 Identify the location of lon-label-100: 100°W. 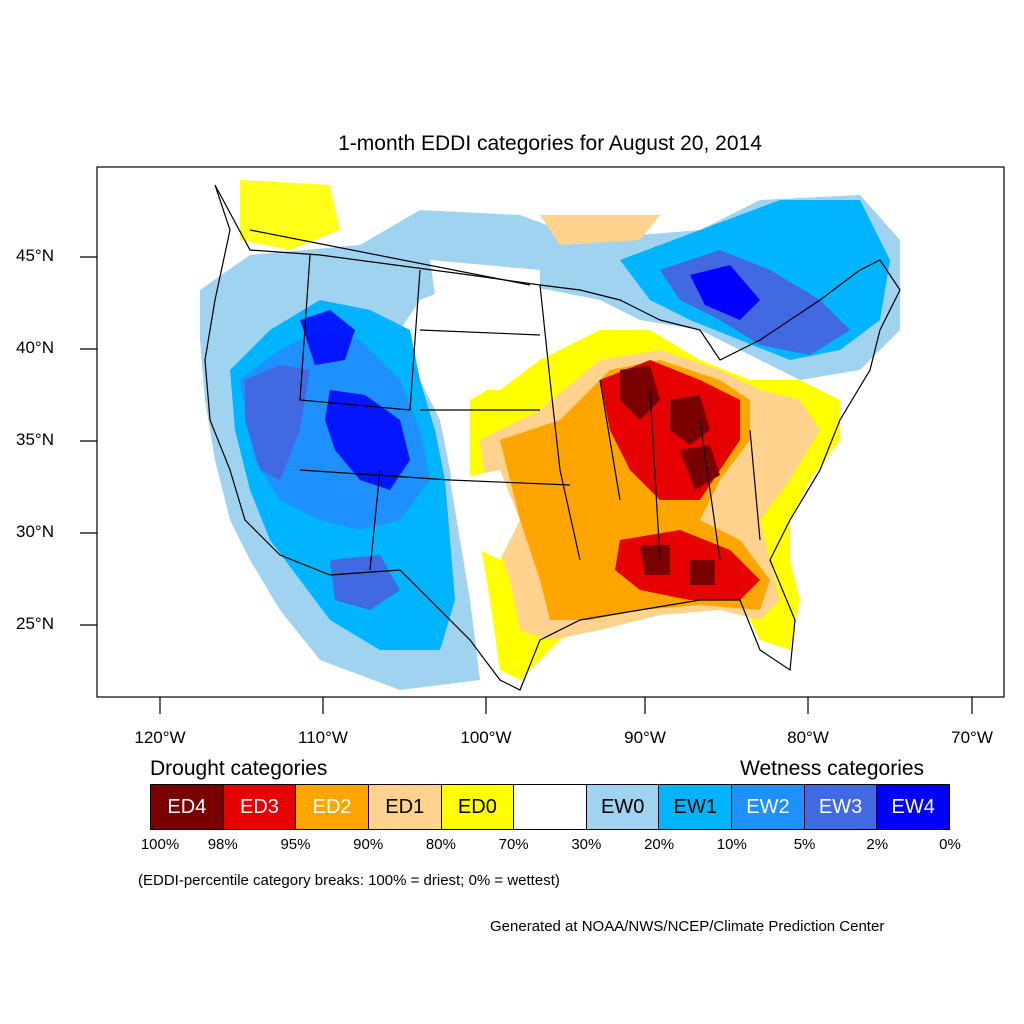
(486, 737).